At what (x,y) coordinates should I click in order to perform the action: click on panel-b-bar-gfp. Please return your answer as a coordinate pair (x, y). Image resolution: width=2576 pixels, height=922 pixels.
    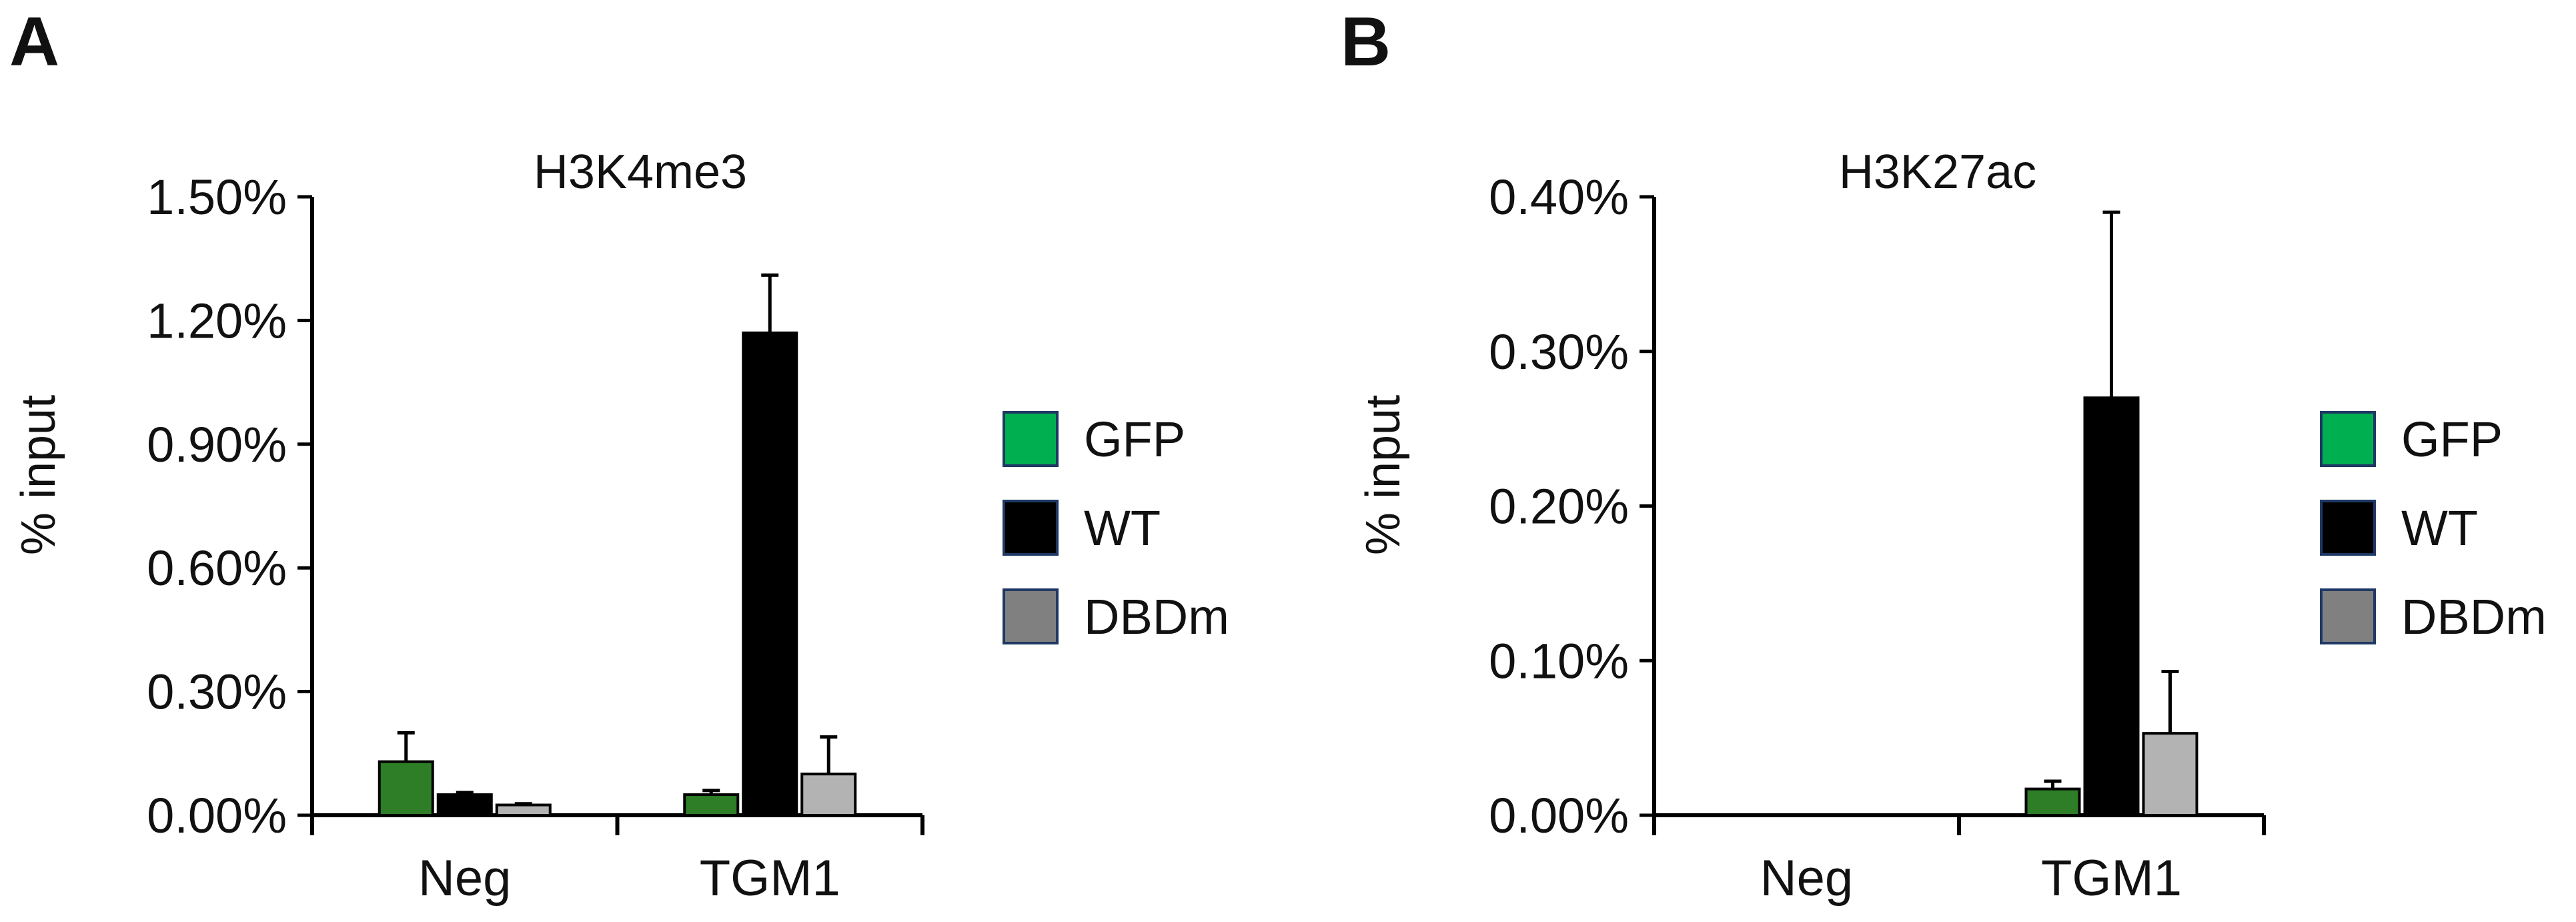
    Looking at the image, I should click on (2052, 802).